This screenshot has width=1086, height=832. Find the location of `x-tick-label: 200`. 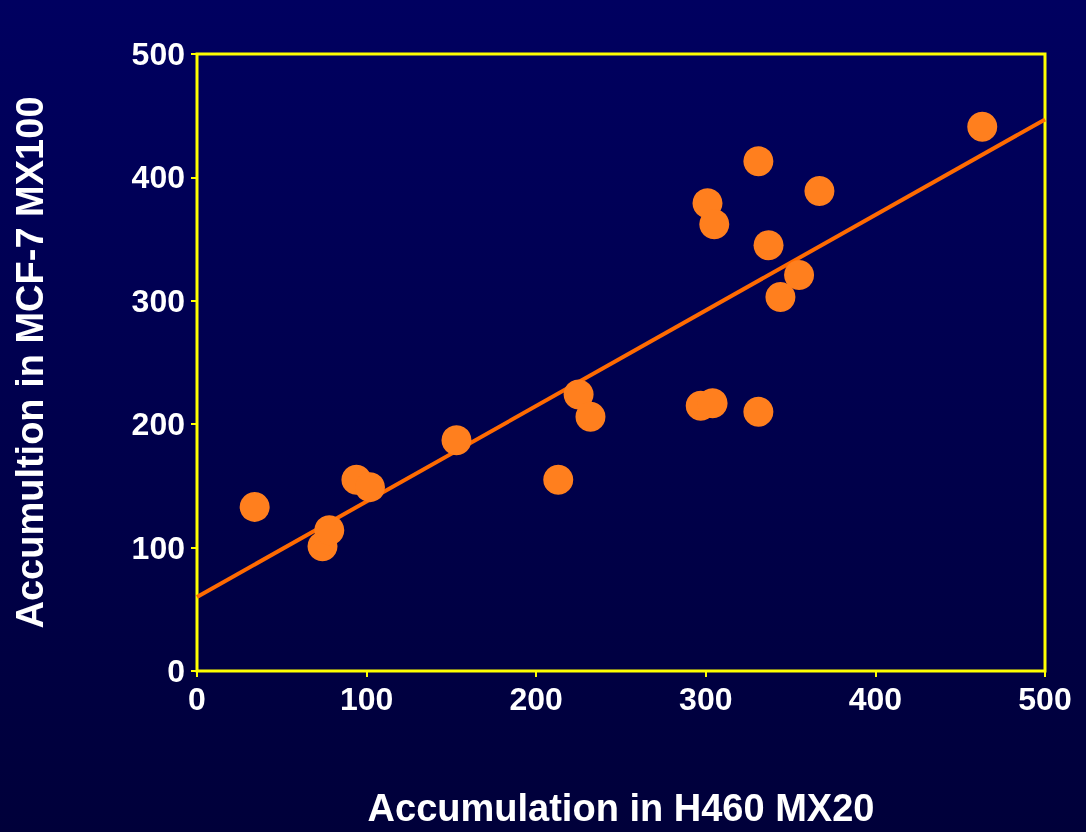

x-tick-label: 200 is located at coordinates (536, 699).